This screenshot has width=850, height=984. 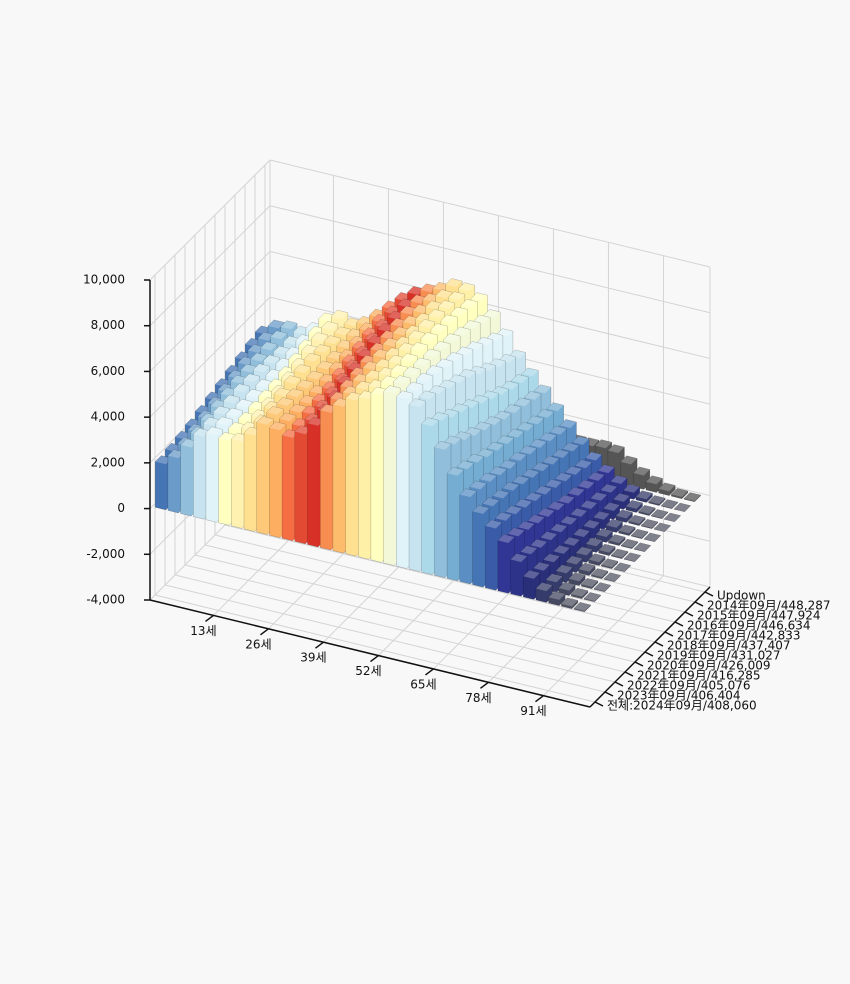 I want to click on z-tick-label: 6,000, so click(x=108, y=371).